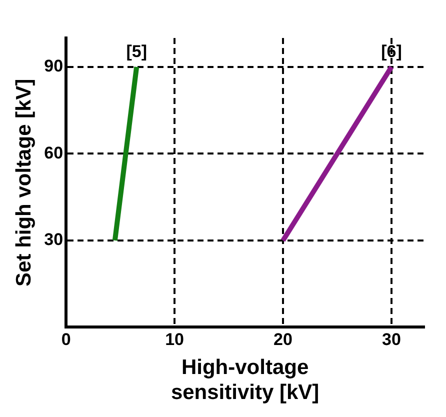 The height and width of the screenshot is (417, 446). What do you see at coordinates (24, 182) in the screenshot?
I see `y-axis-title: Set high voltage [kV]` at bounding box center [24, 182].